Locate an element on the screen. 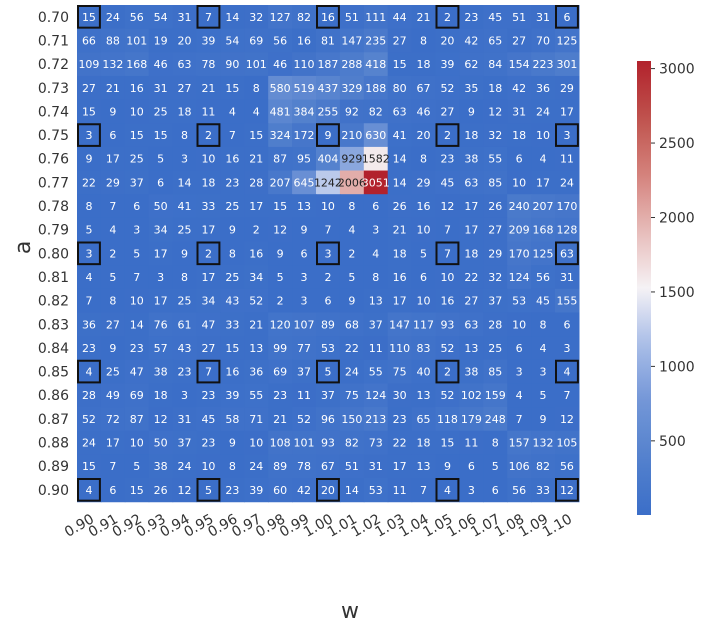  cell-value-label: 68 is located at coordinates (352, 324).